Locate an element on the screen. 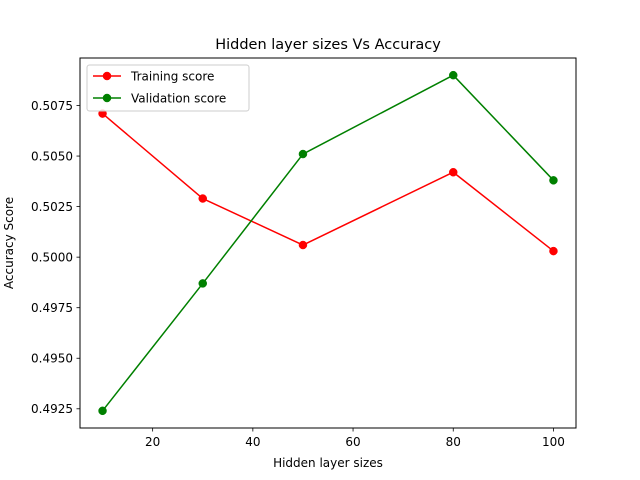 Image resolution: width=640 pixels, height=480 pixels. chart-title: Hidden layer sizes Vs Accuracy is located at coordinates (328, 45).